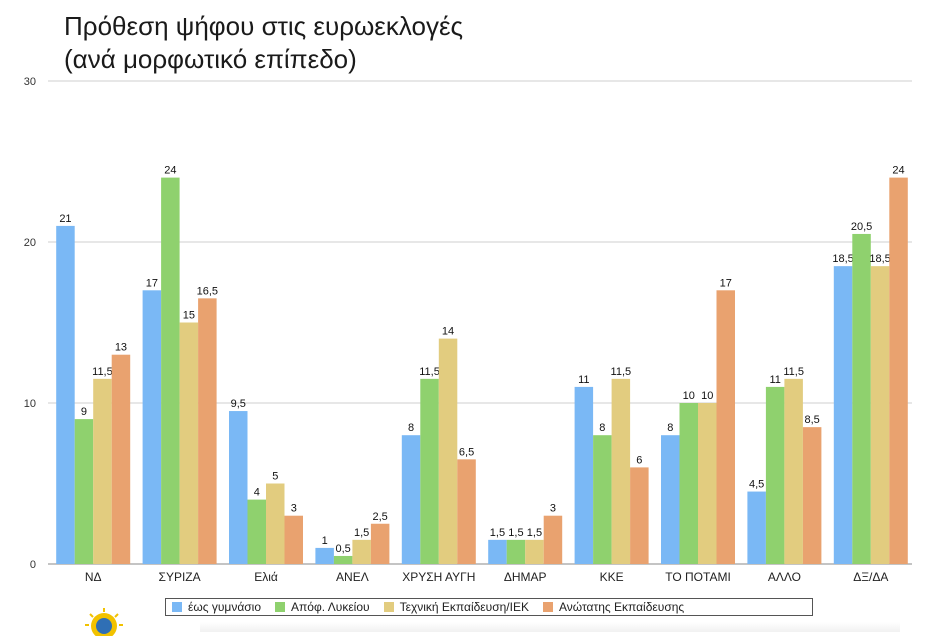  I want to click on legend-label-0: έως γυμνάσιο, so click(224, 607).